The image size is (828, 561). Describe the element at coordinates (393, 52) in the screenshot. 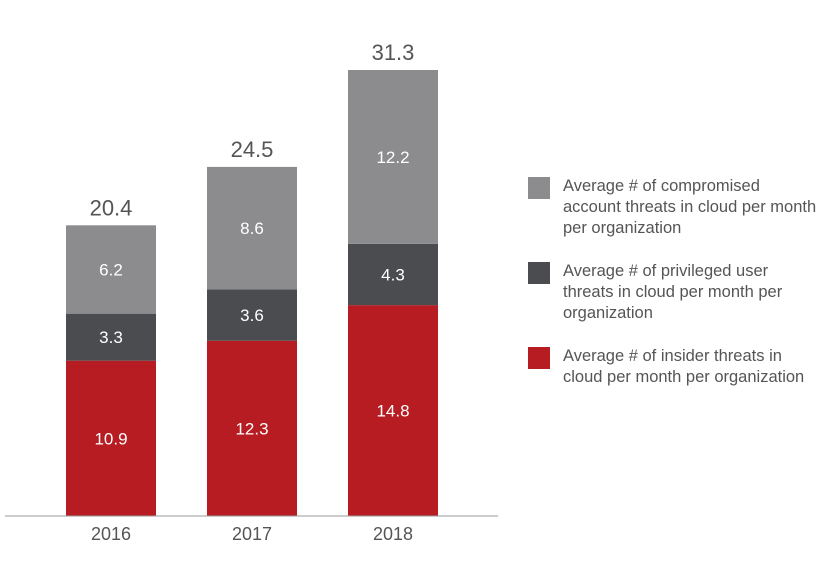

I see `total-label-2018: 31.3` at that location.